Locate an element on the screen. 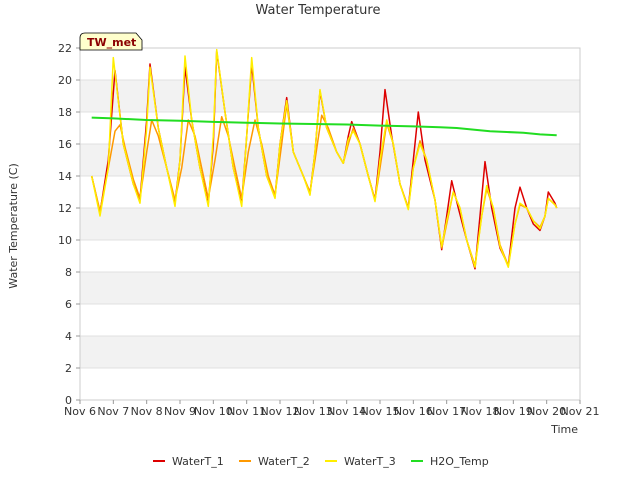  y-tick-label: 2 is located at coordinates (68, 368).